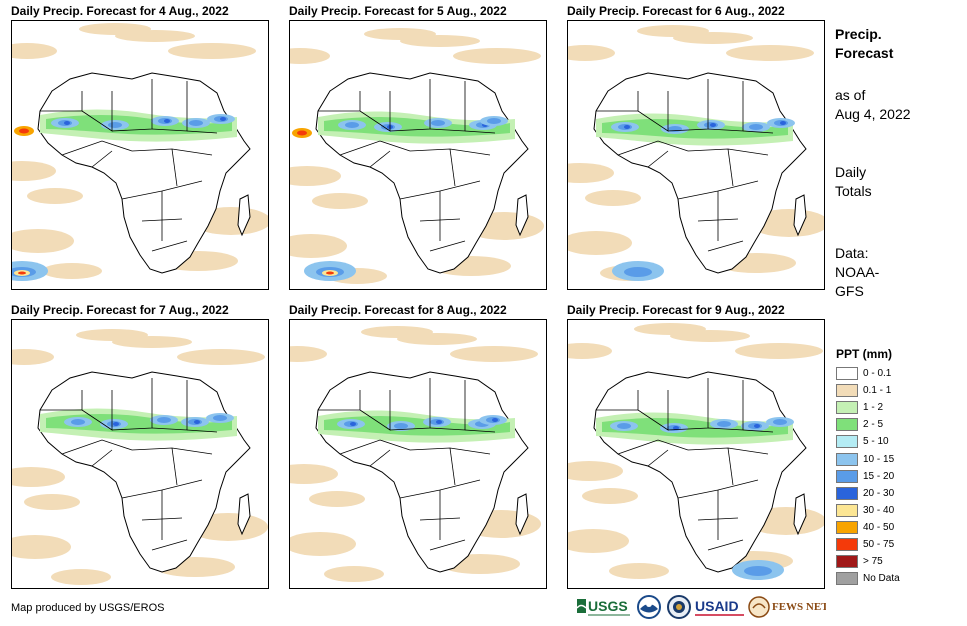 The height and width of the screenshot is (626, 967). What do you see at coordinates (24, 131) in the screenshot?
I see `heavy-rain-core` at bounding box center [24, 131].